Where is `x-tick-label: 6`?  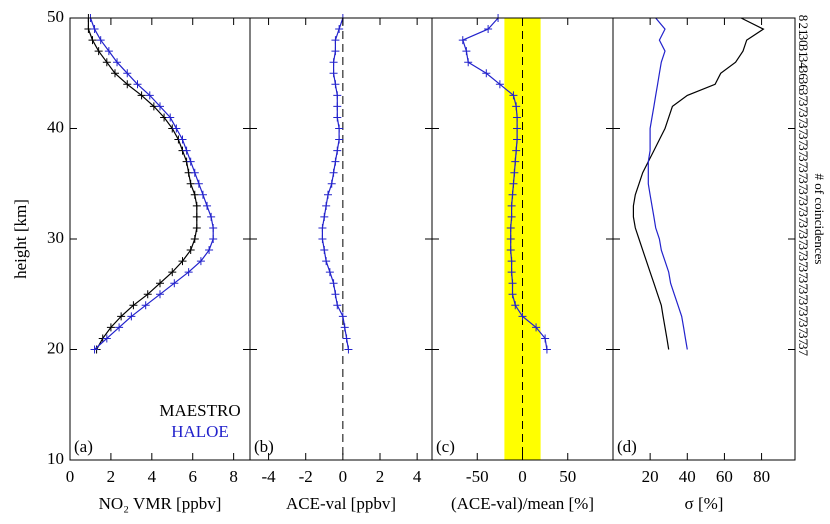 x-tick-label: 6 is located at coordinates (192, 476).